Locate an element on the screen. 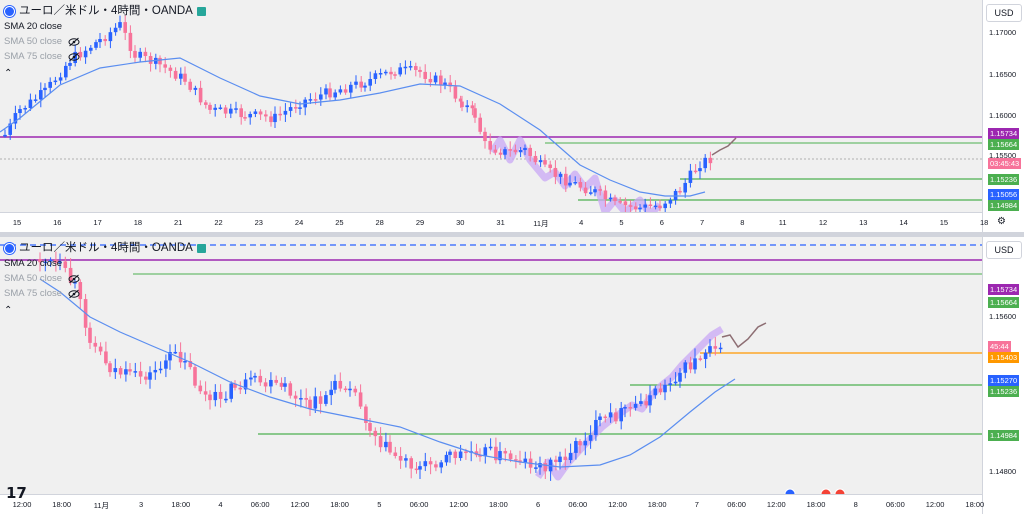 Image resolution: width=1024 pixels, height=514 pixels. time-tick: 25 is located at coordinates (339, 222).